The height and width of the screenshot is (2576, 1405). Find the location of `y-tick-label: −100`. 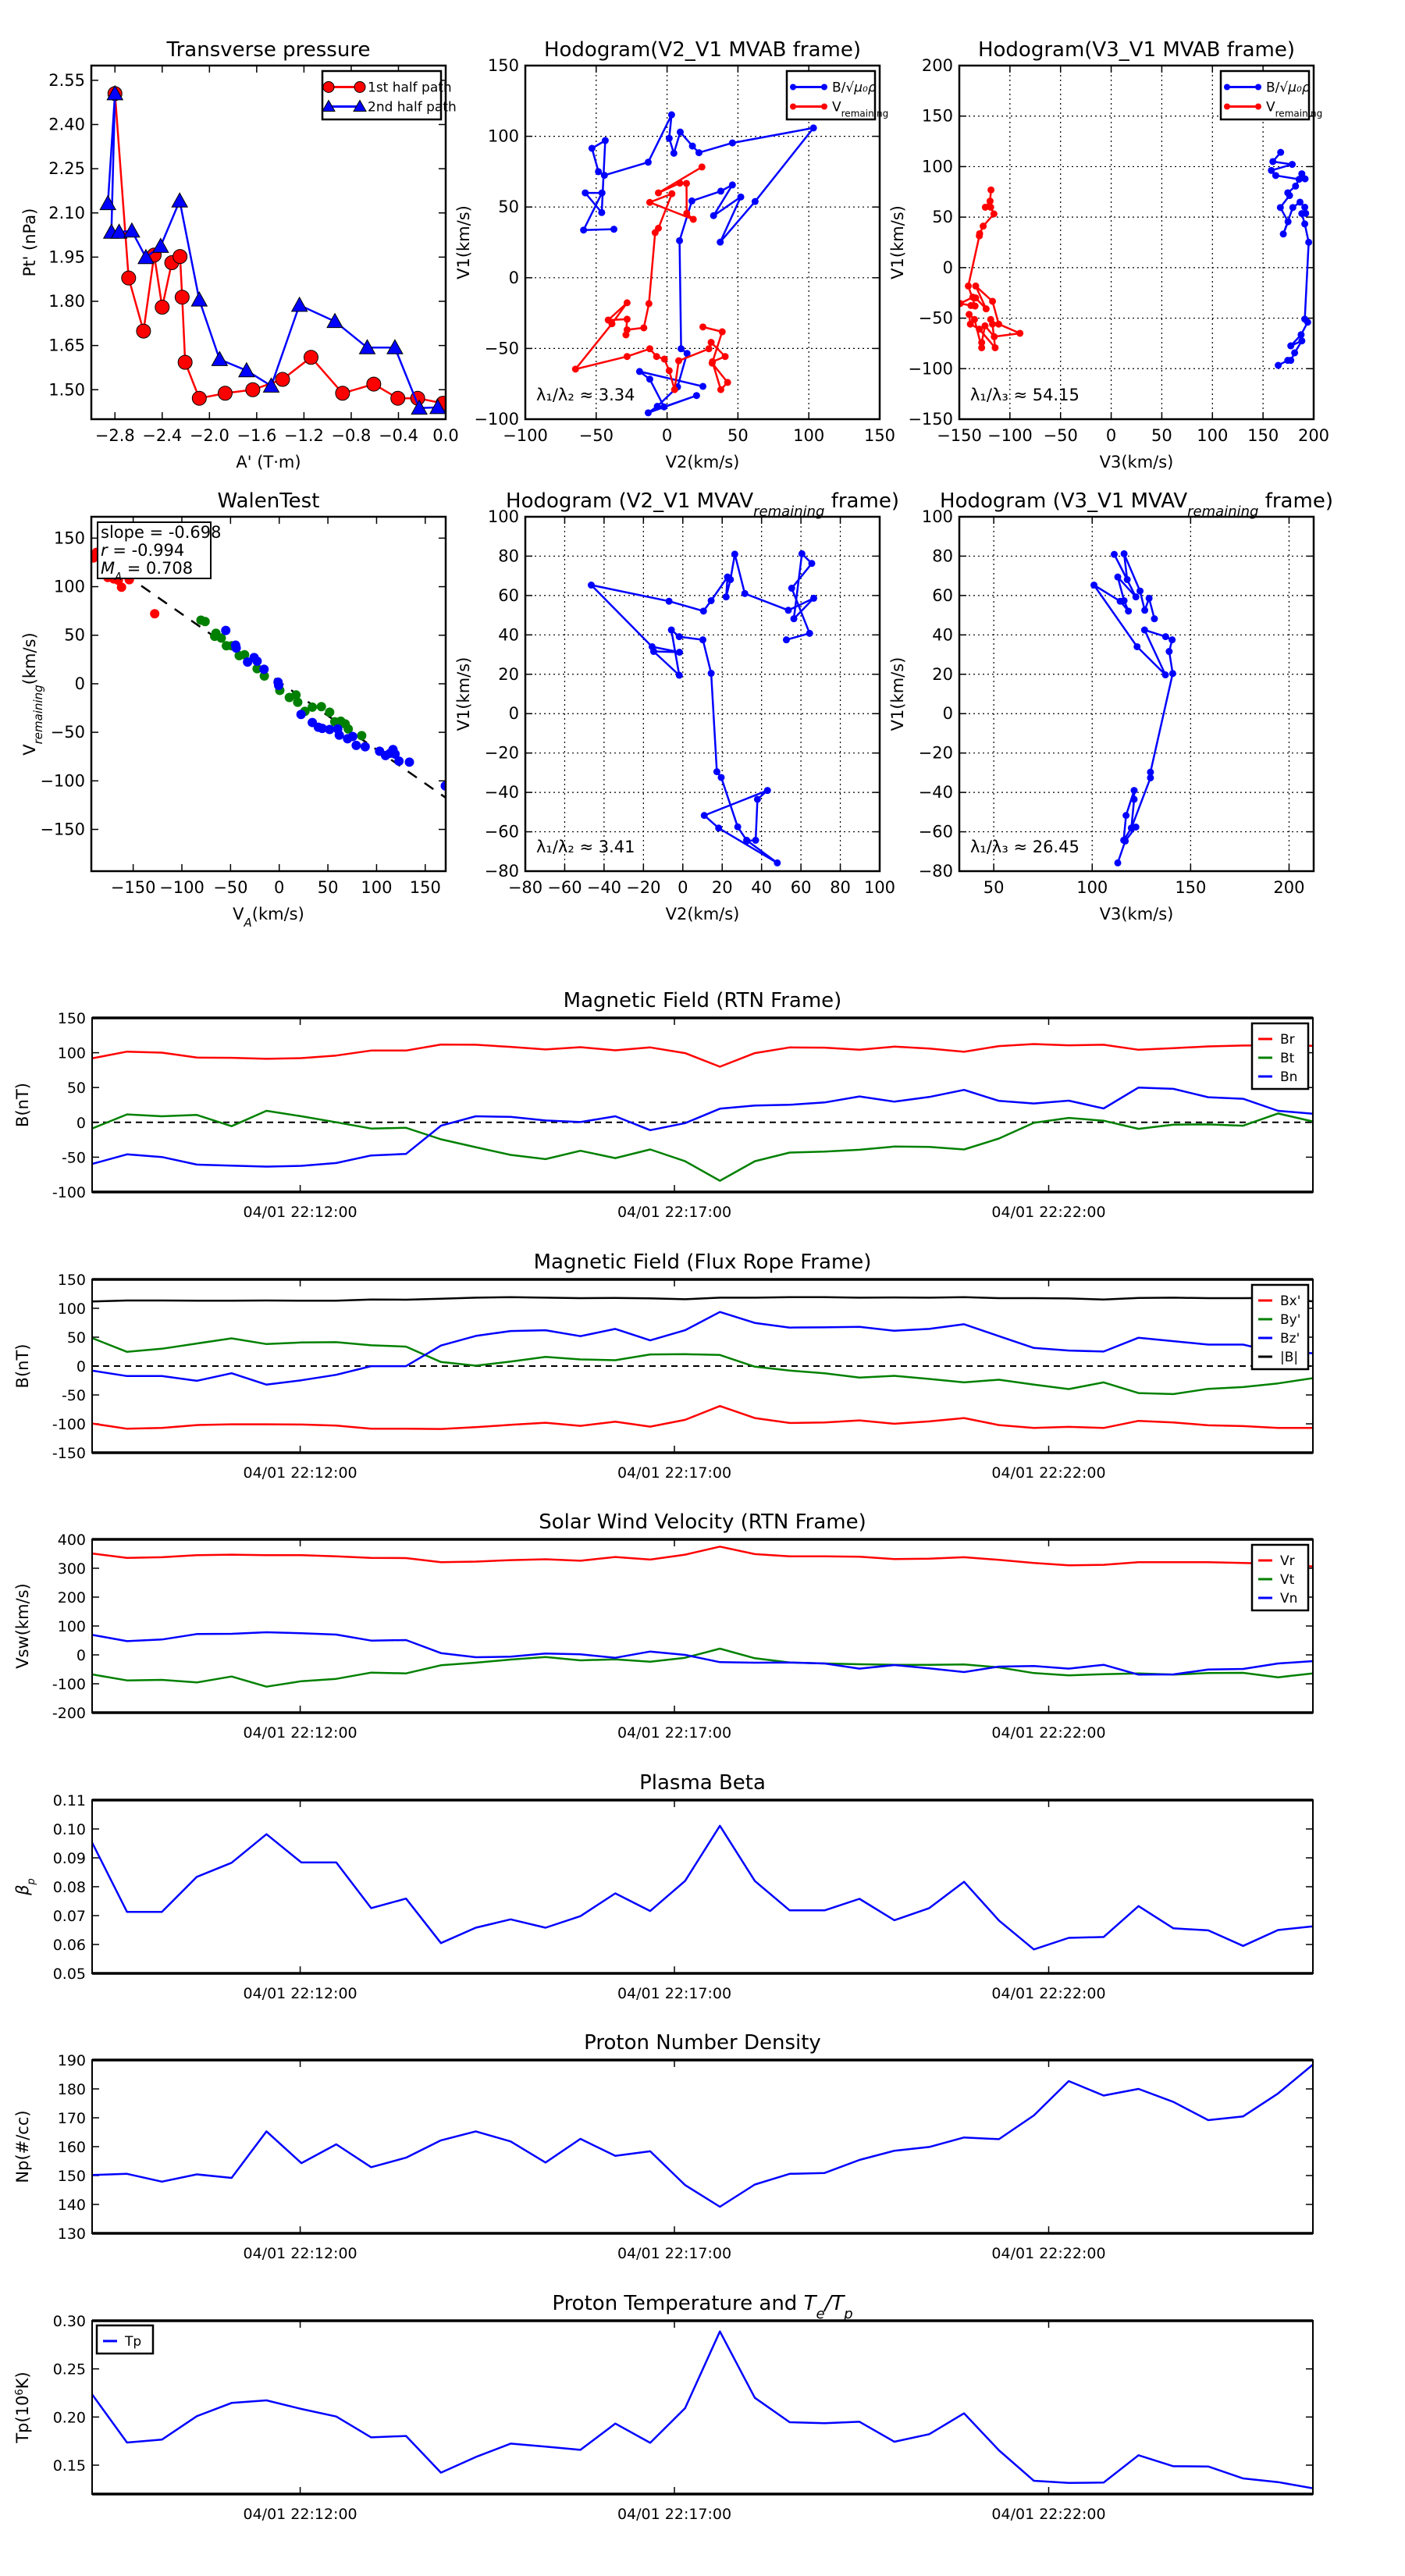

y-tick-label: −100 is located at coordinates (63, 780).